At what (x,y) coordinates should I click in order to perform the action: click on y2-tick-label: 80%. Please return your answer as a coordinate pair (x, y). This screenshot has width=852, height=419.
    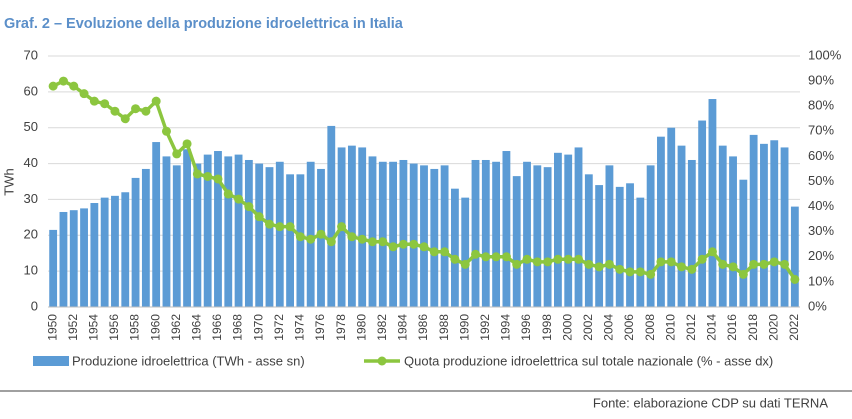
    Looking at the image, I should click on (821, 105).